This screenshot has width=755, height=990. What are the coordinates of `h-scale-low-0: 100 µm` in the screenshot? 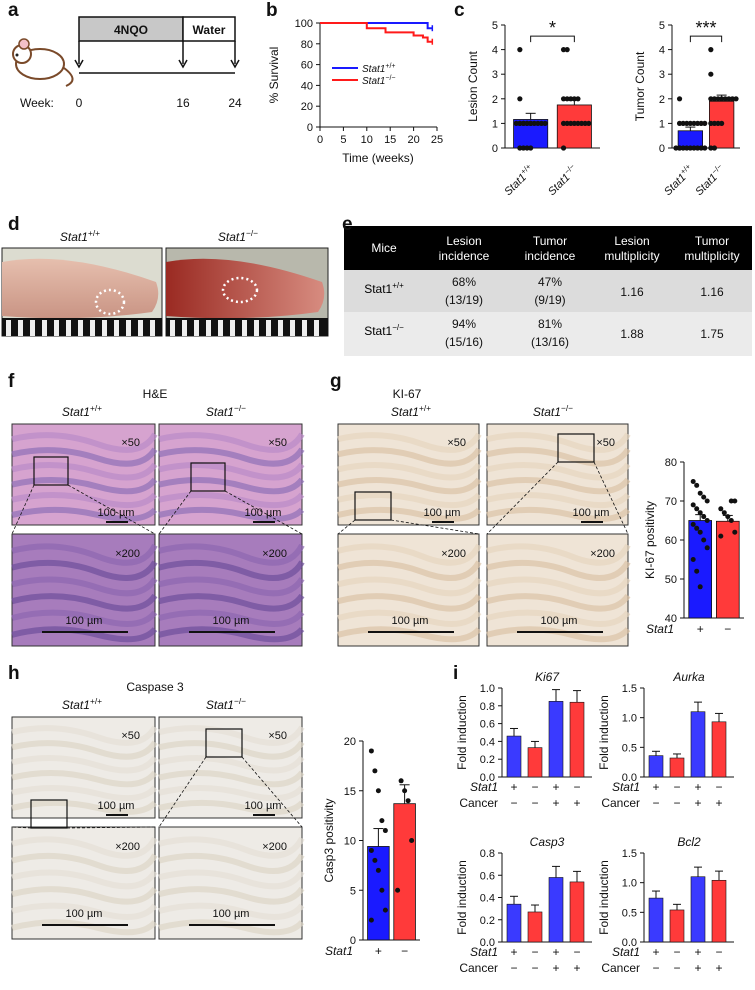 It's located at (116, 806).